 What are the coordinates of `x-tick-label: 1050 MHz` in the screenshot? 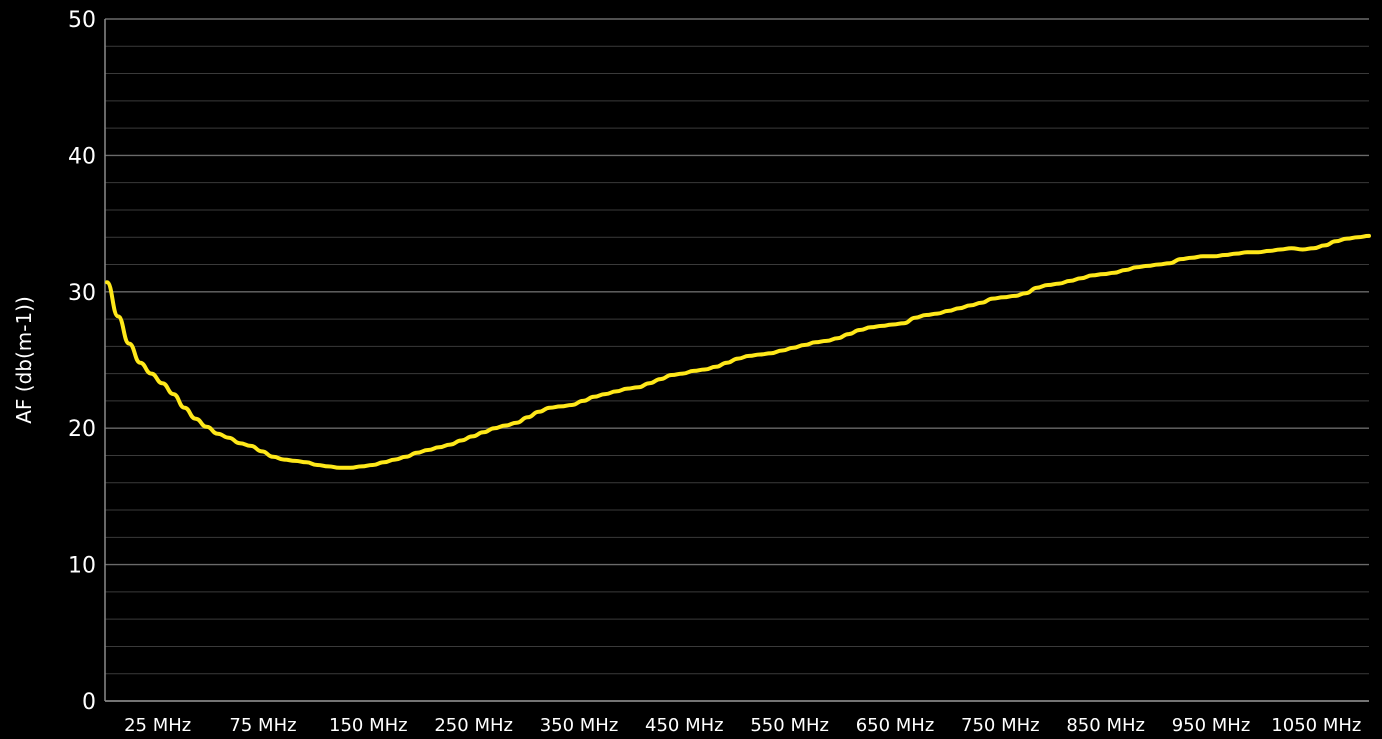 It's located at (1316, 725).